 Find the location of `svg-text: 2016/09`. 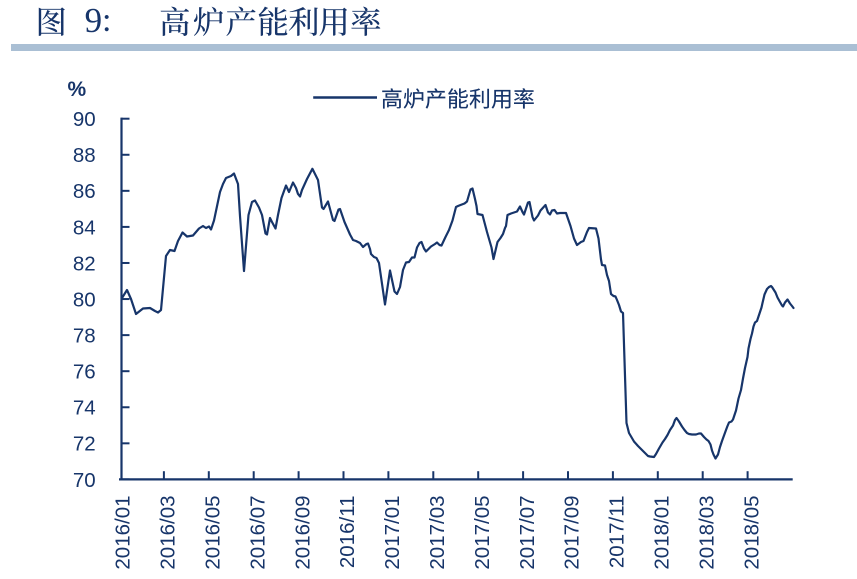

svg-text: 2016/09 is located at coordinates (302, 533).